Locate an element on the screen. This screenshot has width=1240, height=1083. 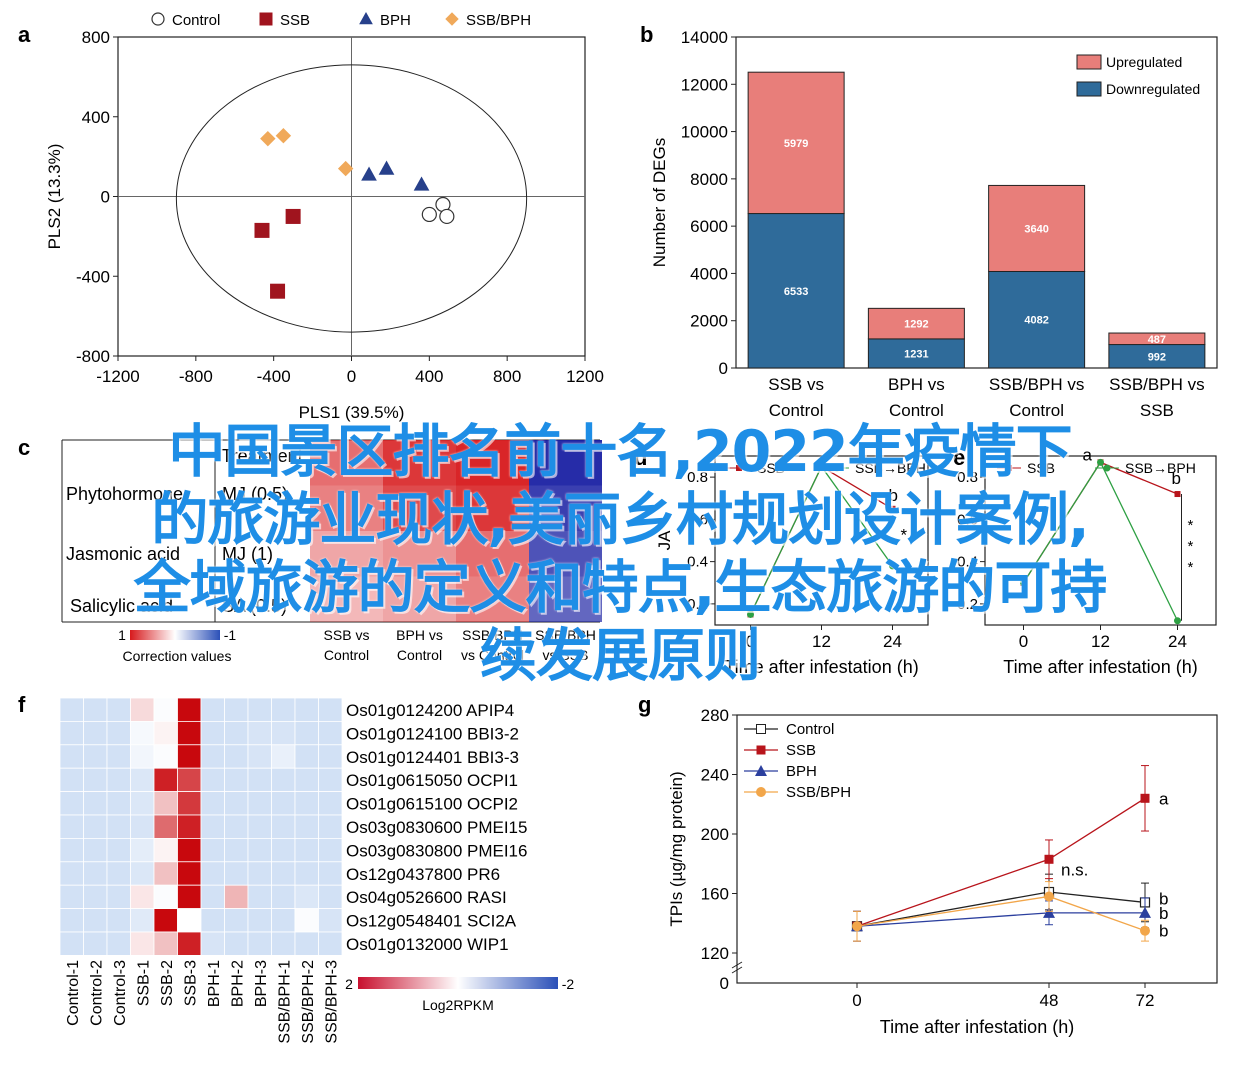
x-tick-label-e: 0 is located at coordinates (1023, 641).